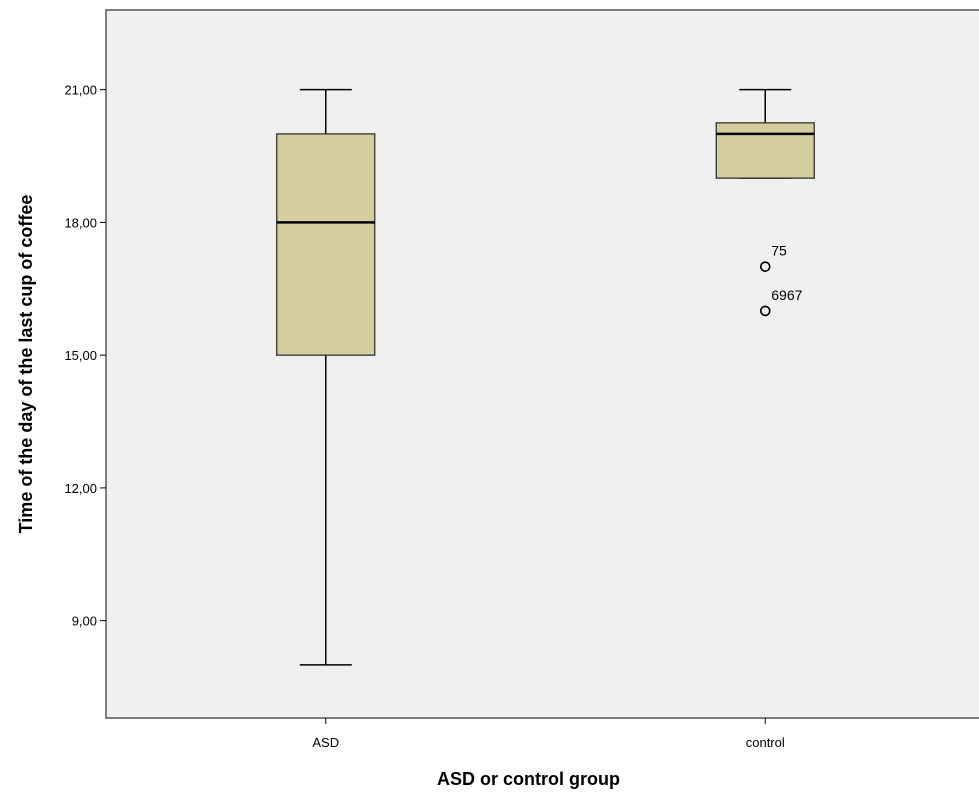 The width and height of the screenshot is (979, 792). What do you see at coordinates (325, 742) in the screenshot?
I see `x-tick-label: ASD` at bounding box center [325, 742].